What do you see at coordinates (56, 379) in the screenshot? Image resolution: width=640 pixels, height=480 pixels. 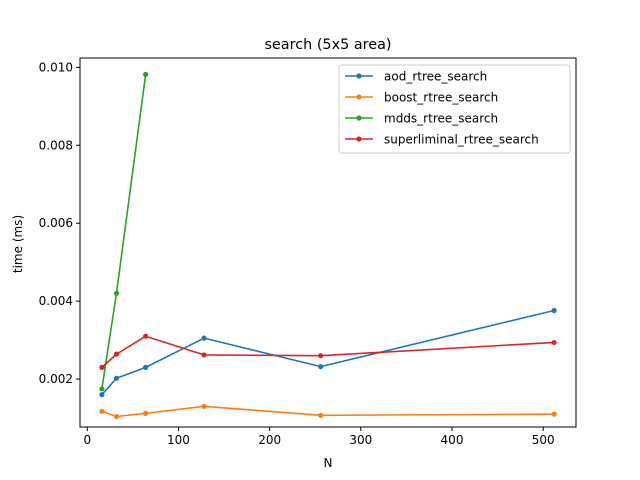 I see `y-tick-label: 0.002` at bounding box center [56, 379].